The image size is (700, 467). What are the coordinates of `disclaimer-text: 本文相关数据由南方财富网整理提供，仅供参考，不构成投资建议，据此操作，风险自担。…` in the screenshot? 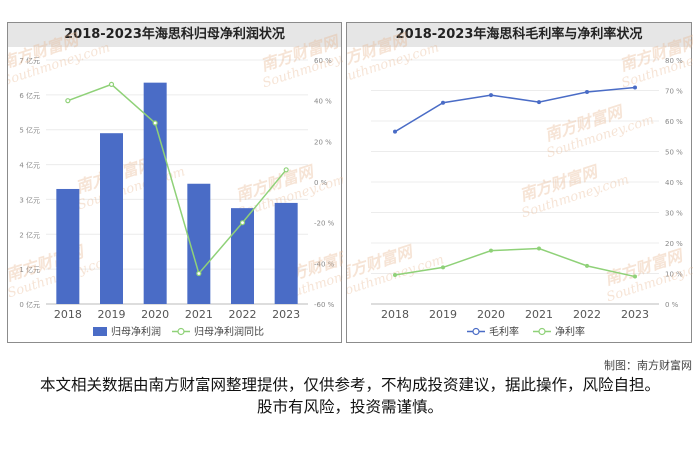 It's located at (350, 396).